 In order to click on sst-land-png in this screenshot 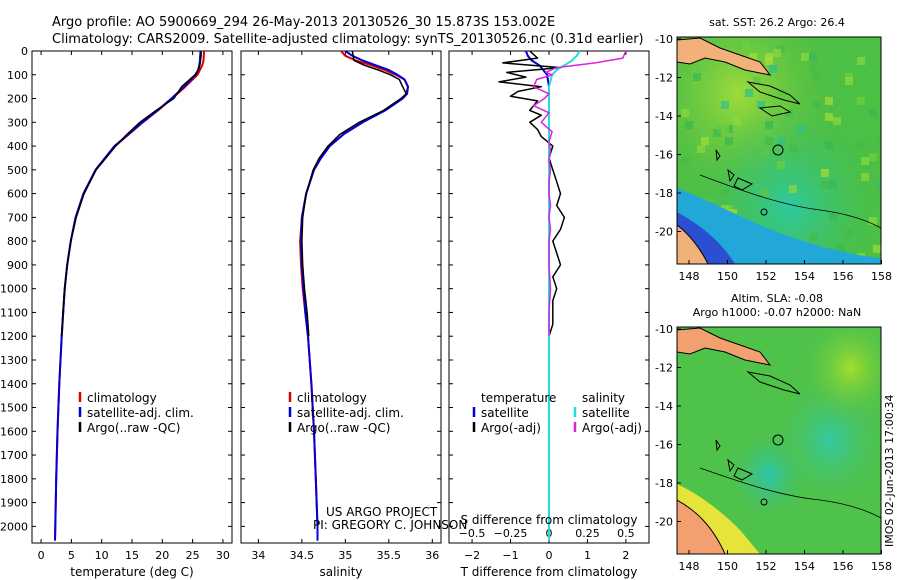, I will do `click(724, 56)`.